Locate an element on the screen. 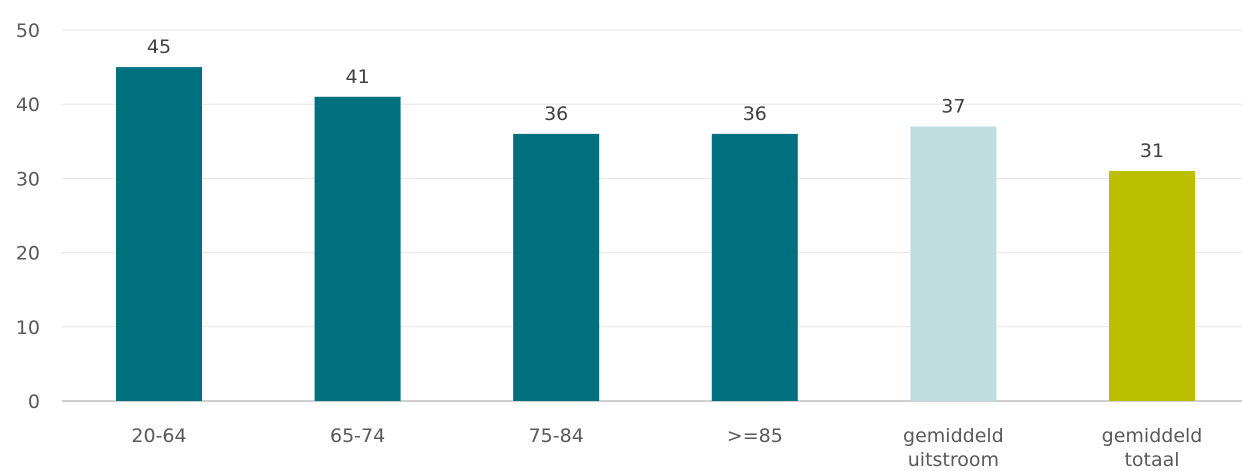 The height and width of the screenshot is (471, 1242). x-tick-label-line: 75-84 is located at coordinates (556, 436).